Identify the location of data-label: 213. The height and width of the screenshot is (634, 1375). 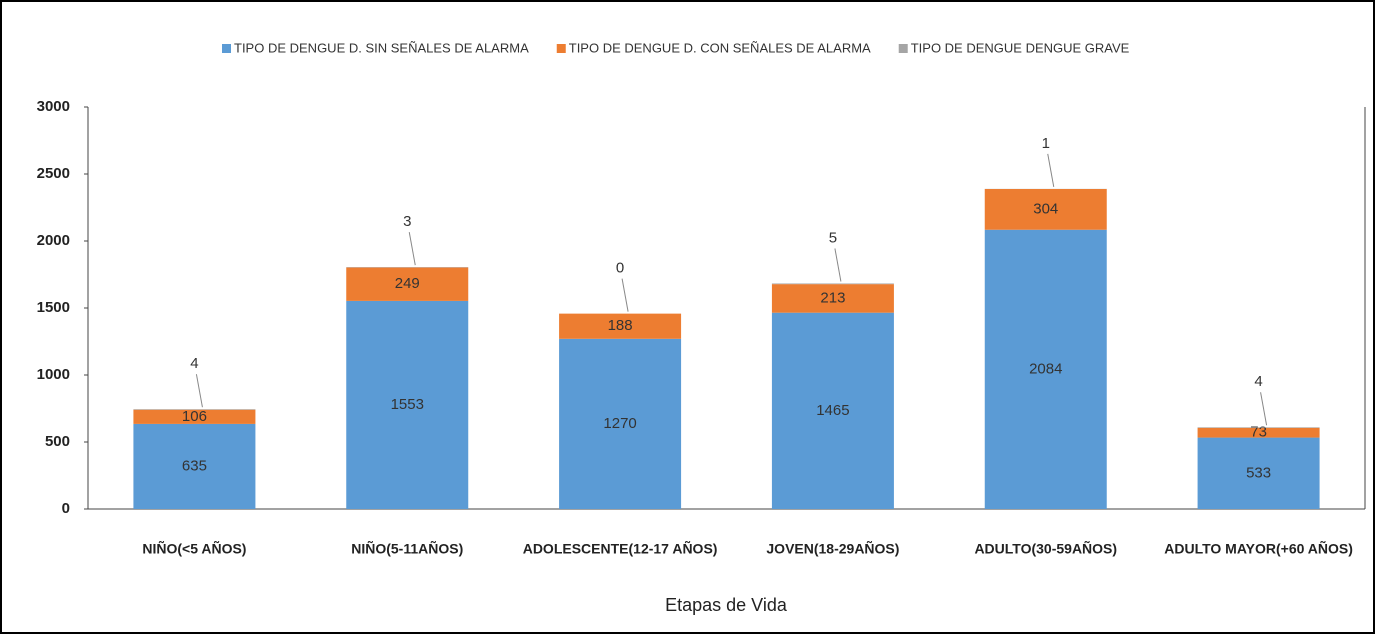
(832, 297).